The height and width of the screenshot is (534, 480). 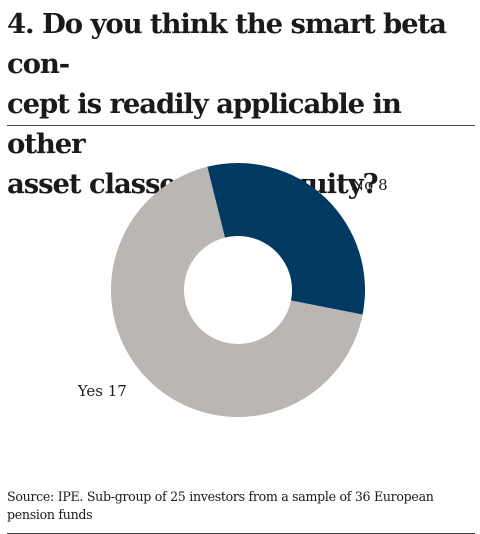 I want to click on title-line-1: 4. Do you think the smart beta con-, so click(x=227, y=44).